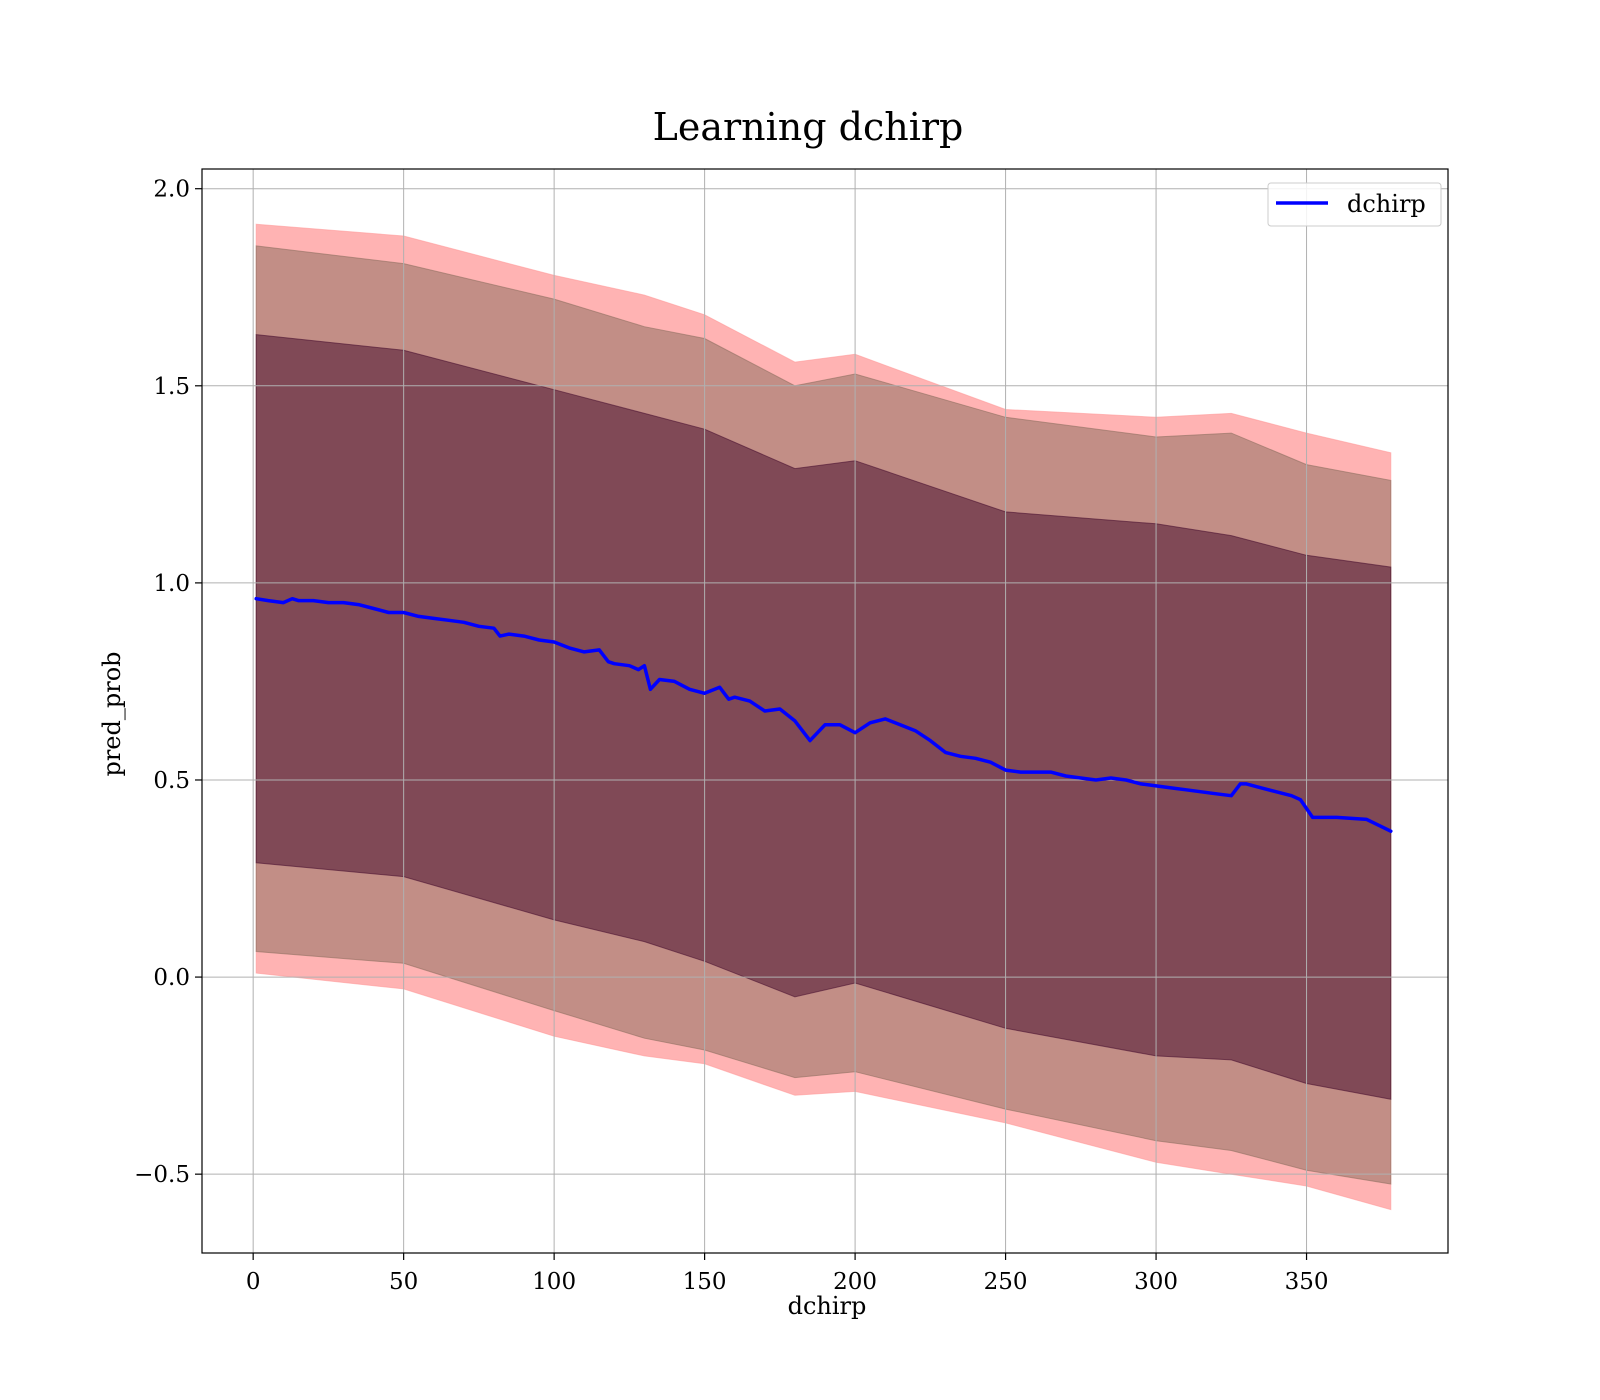 Image resolution: width=1600 pixels, height=1400 pixels. Describe the element at coordinates (171, 387) in the screenshot. I see `y-tick-label: 1.5` at that location.